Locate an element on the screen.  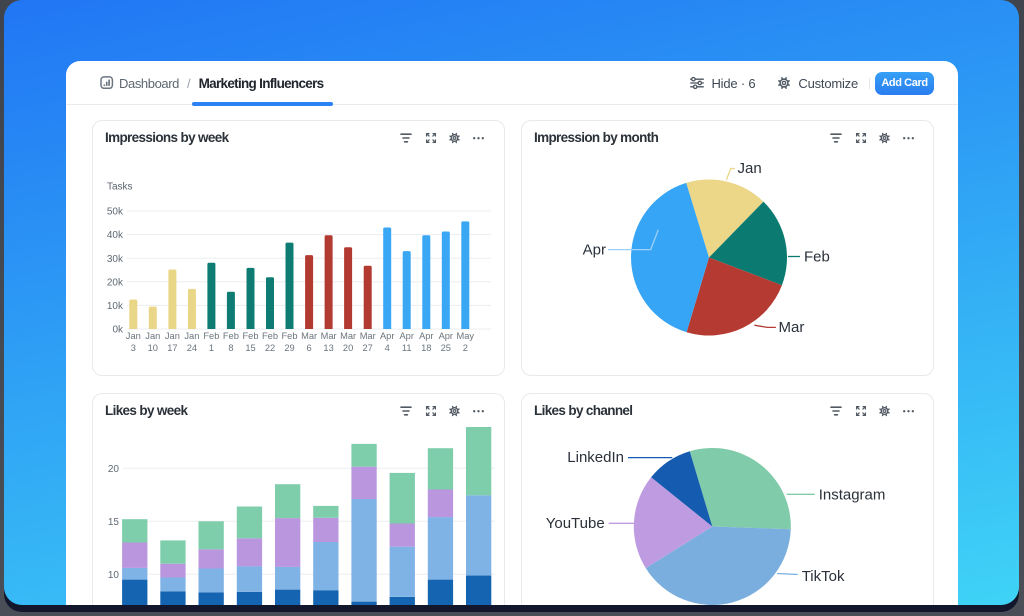
svg-text: 17 is located at coordinates (172, 348).